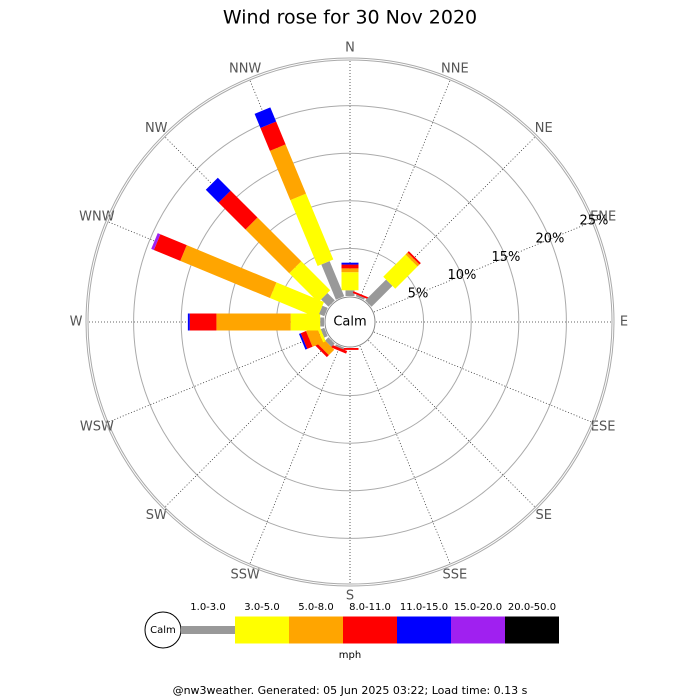  I want to click on legend-label: 15.0-20.0, so click(478, 607).